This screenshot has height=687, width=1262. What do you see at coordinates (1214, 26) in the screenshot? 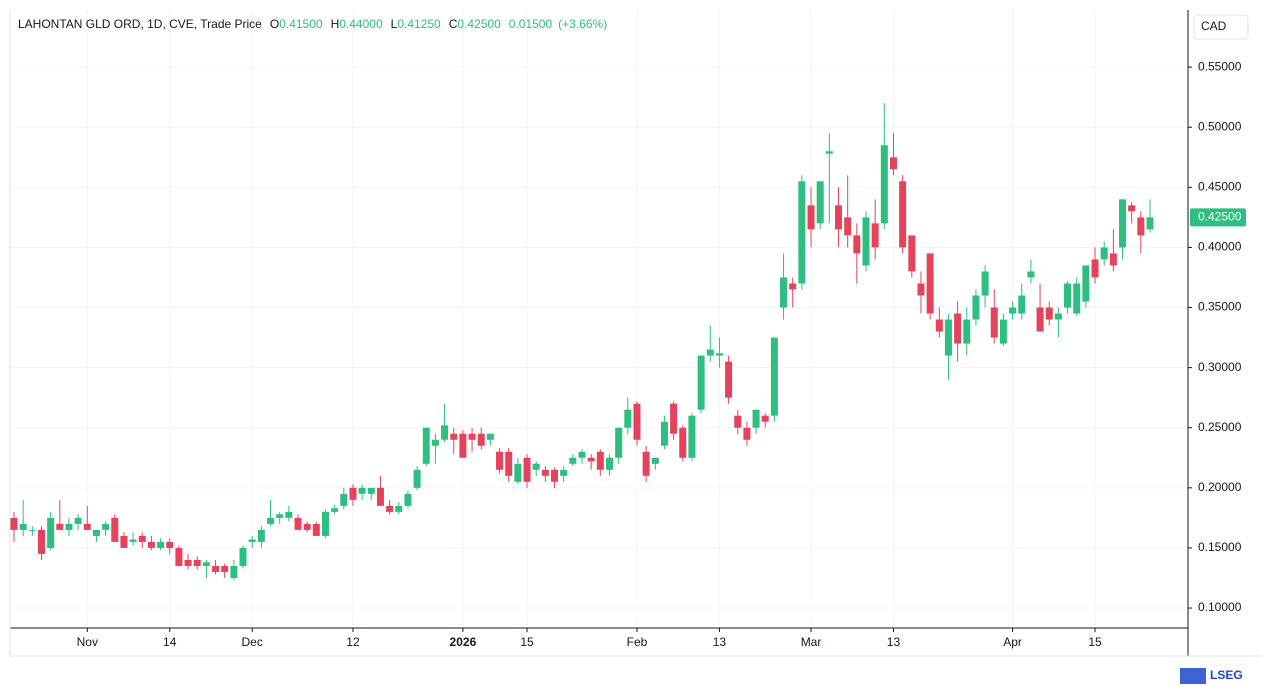
I see `currency: CAD` at bounding box center [1214, 26].